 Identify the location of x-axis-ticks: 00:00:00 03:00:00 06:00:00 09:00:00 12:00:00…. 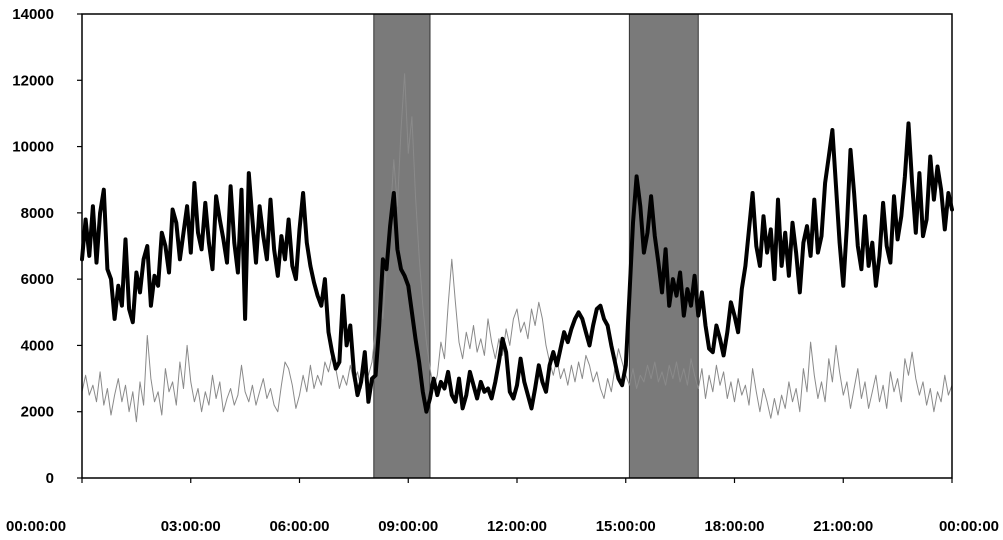
(502, 506).